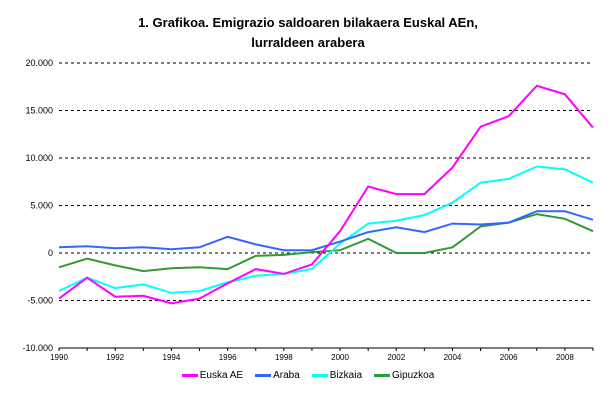 Image resolution: width=616 pixels, height=407 pixels. What do you see at coordinates (39, 63) in the screenshot?
I see `y-tick-label: 20.000` at bounding box center [39, 63].